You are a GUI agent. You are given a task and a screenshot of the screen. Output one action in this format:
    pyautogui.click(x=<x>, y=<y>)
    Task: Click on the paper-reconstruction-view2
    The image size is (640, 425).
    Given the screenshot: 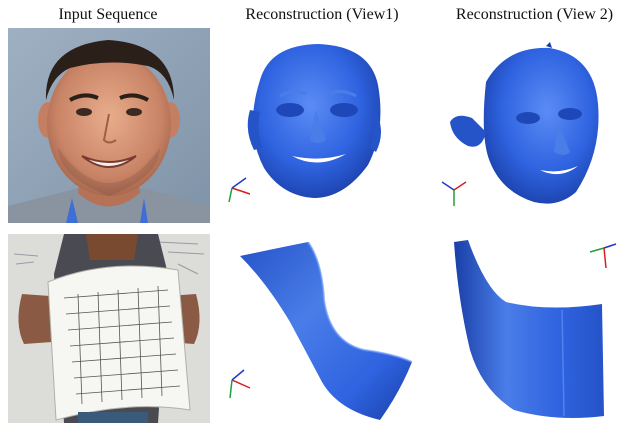 What is the action you would take?
    pyautogui.click(x=530, y=331)
    